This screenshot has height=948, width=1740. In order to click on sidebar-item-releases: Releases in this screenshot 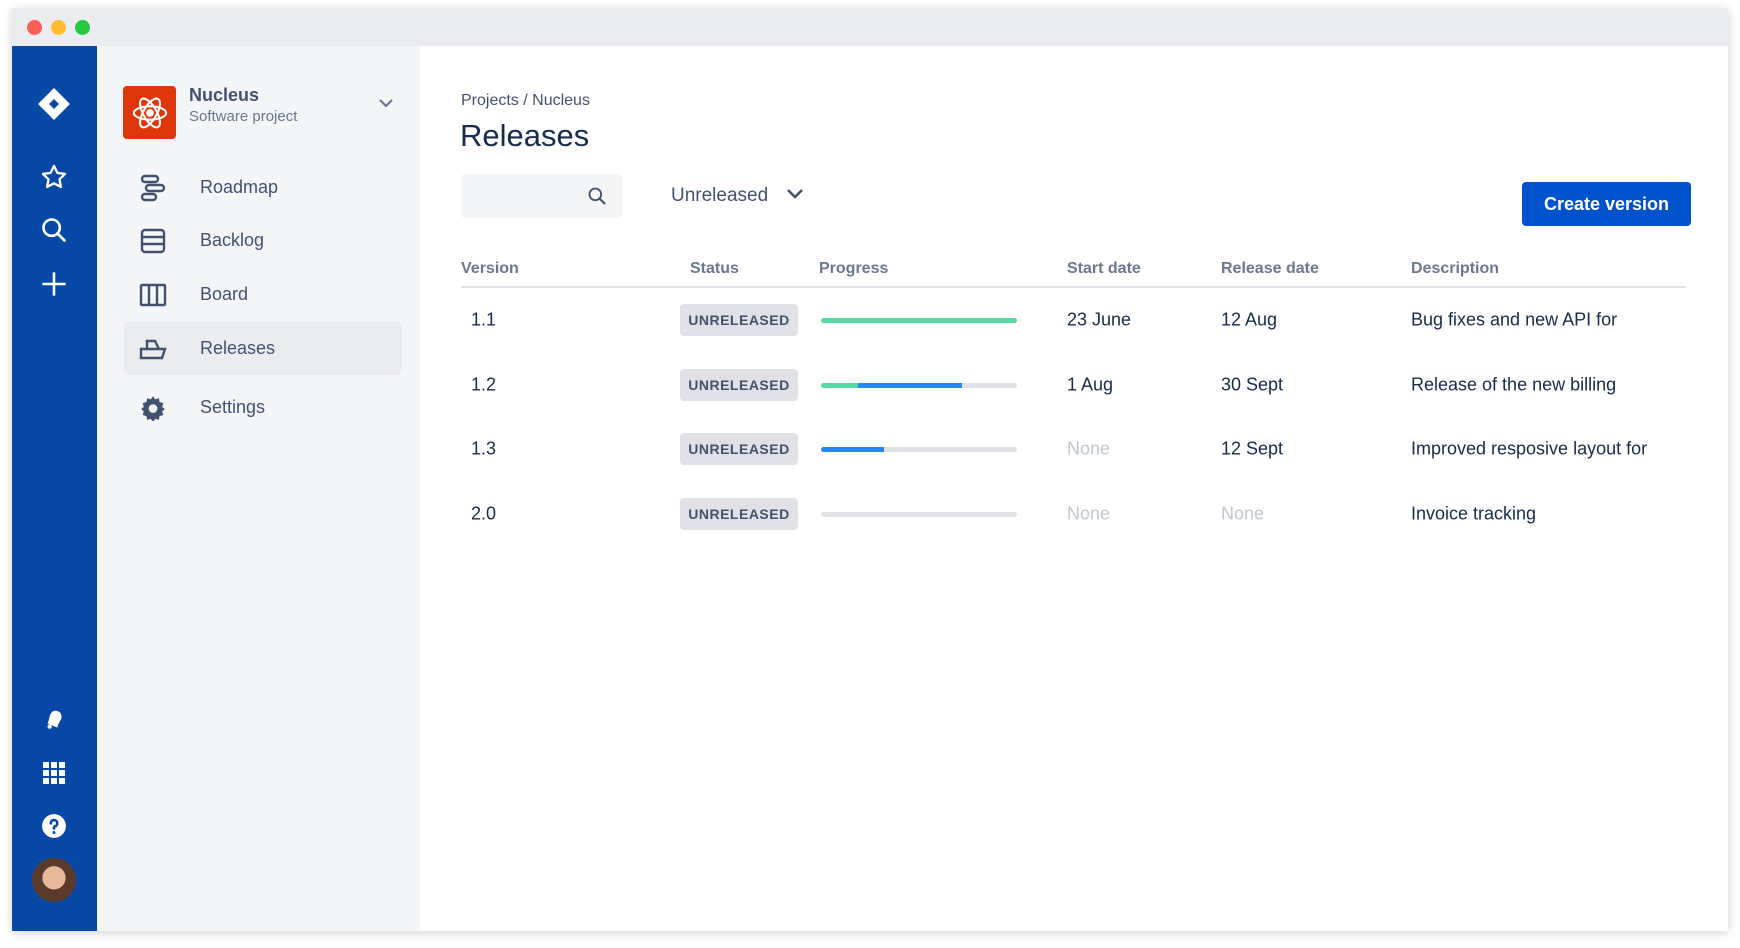, I will do `click(263, 348)`.